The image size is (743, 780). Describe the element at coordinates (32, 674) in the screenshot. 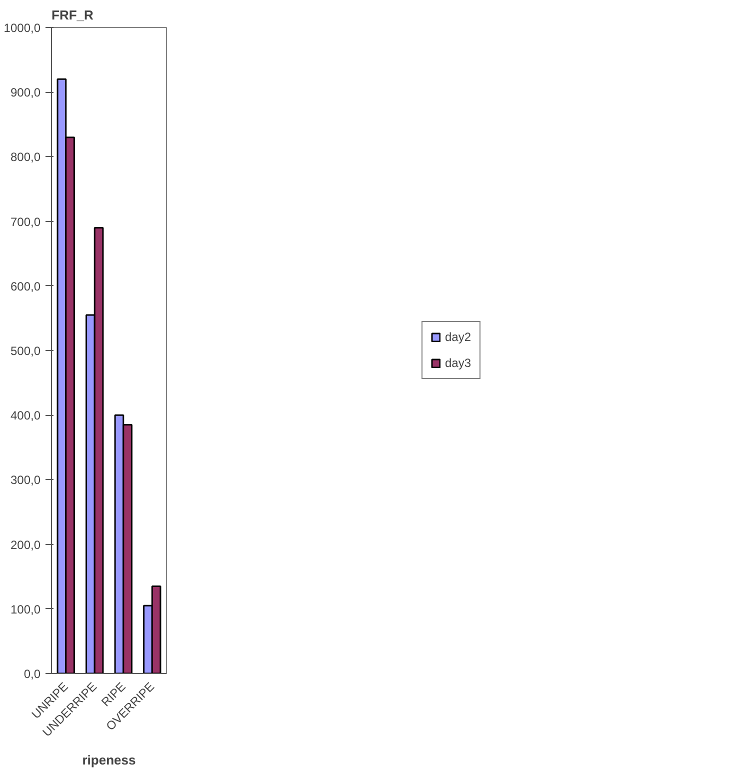

I see `y-tick-label: 0,0` at that location.